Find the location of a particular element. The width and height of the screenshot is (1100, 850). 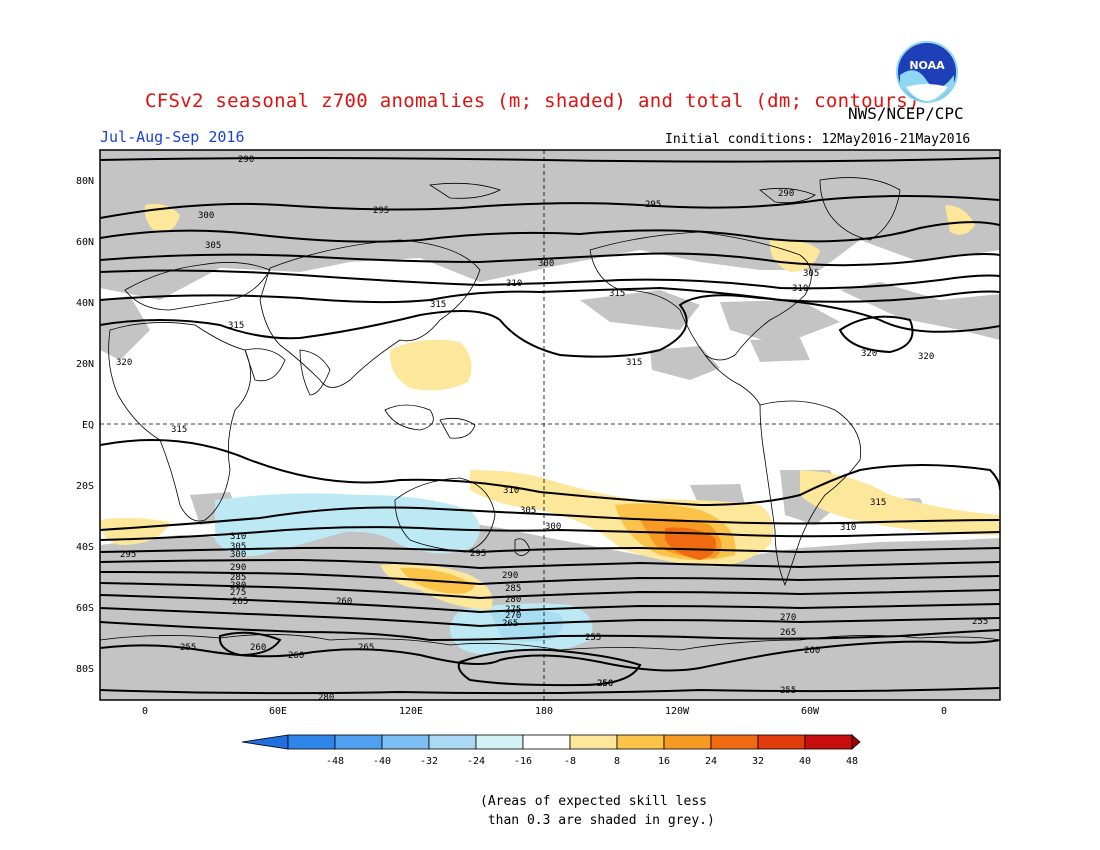

colorbar-tick-label: 24 is located at coordinates (711, 761).